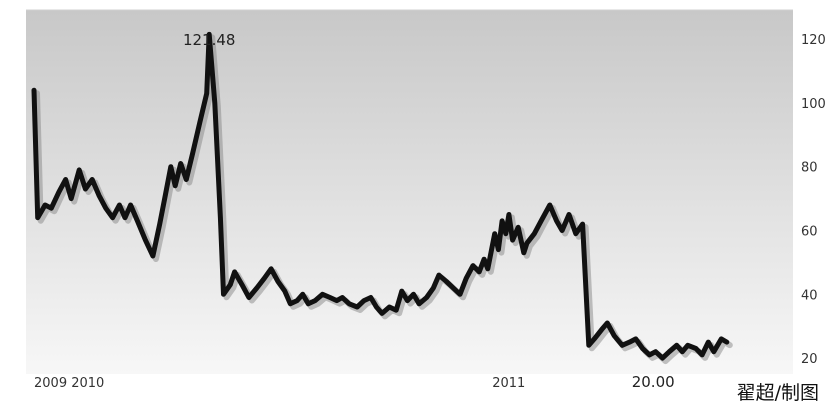 The image size is (833, 409). What do you see at coordinates (209, 40) in the screenshot?
I see `value-annotation: 121.48` at bounding box center [209, 40].